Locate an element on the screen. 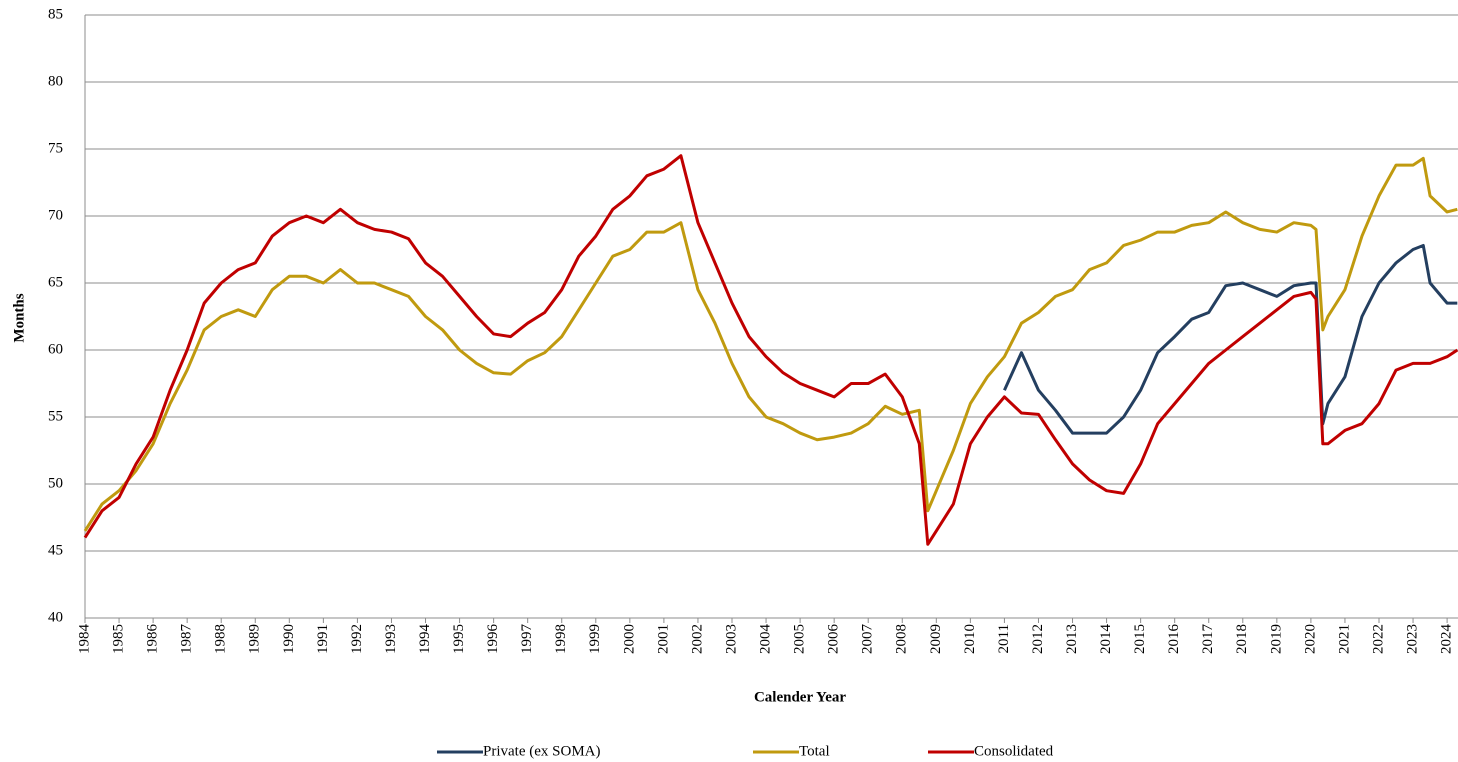 The width and height of the screenshot is (1458, 762). x-tick-label: 2008 is located at coordinates (902, 639).